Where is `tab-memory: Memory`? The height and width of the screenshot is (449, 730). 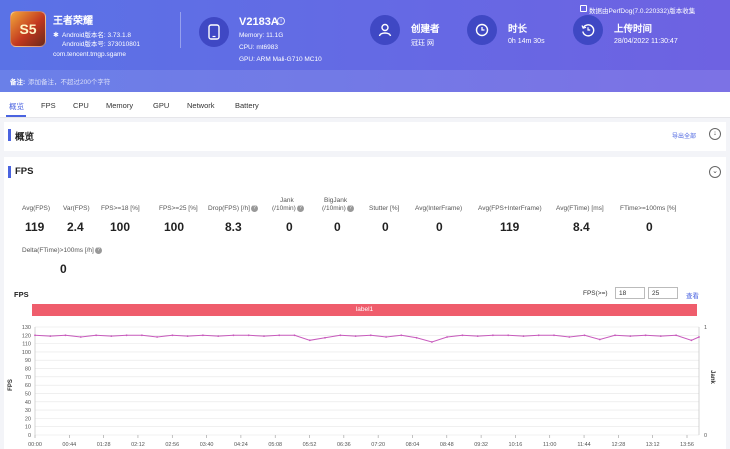
tab-memory: Memory is located at coordinates (120, 105).